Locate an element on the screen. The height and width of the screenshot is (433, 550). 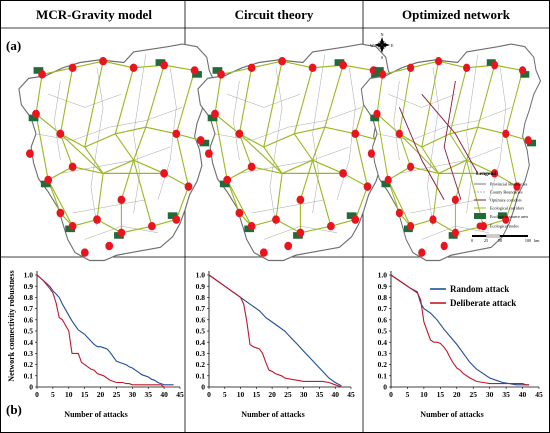
legend-deliberate-attack: Deliberate attack is located at coordinates (483, 303).